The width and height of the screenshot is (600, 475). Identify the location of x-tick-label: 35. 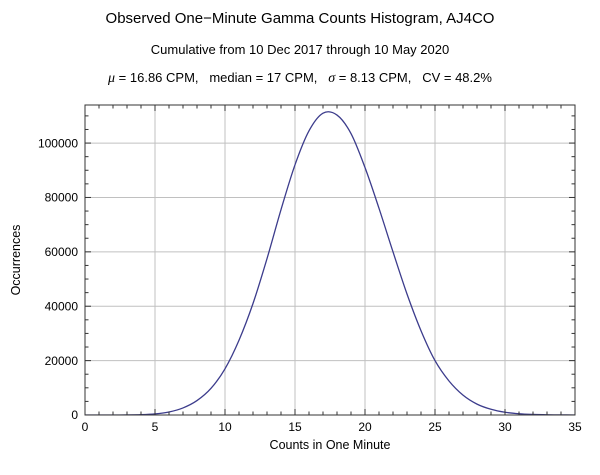
(575, 427).